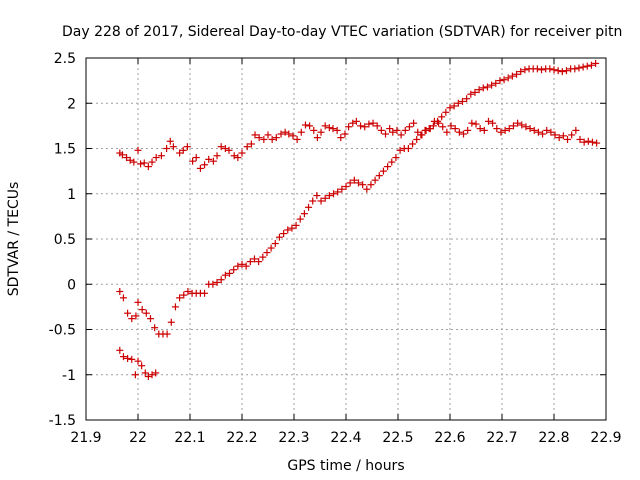 The image size is (640, 480). What do you see at coordinates (449, 438) in the screenshot?
I see `x-tick-label: 22.6` at bounding box center [449, 438].